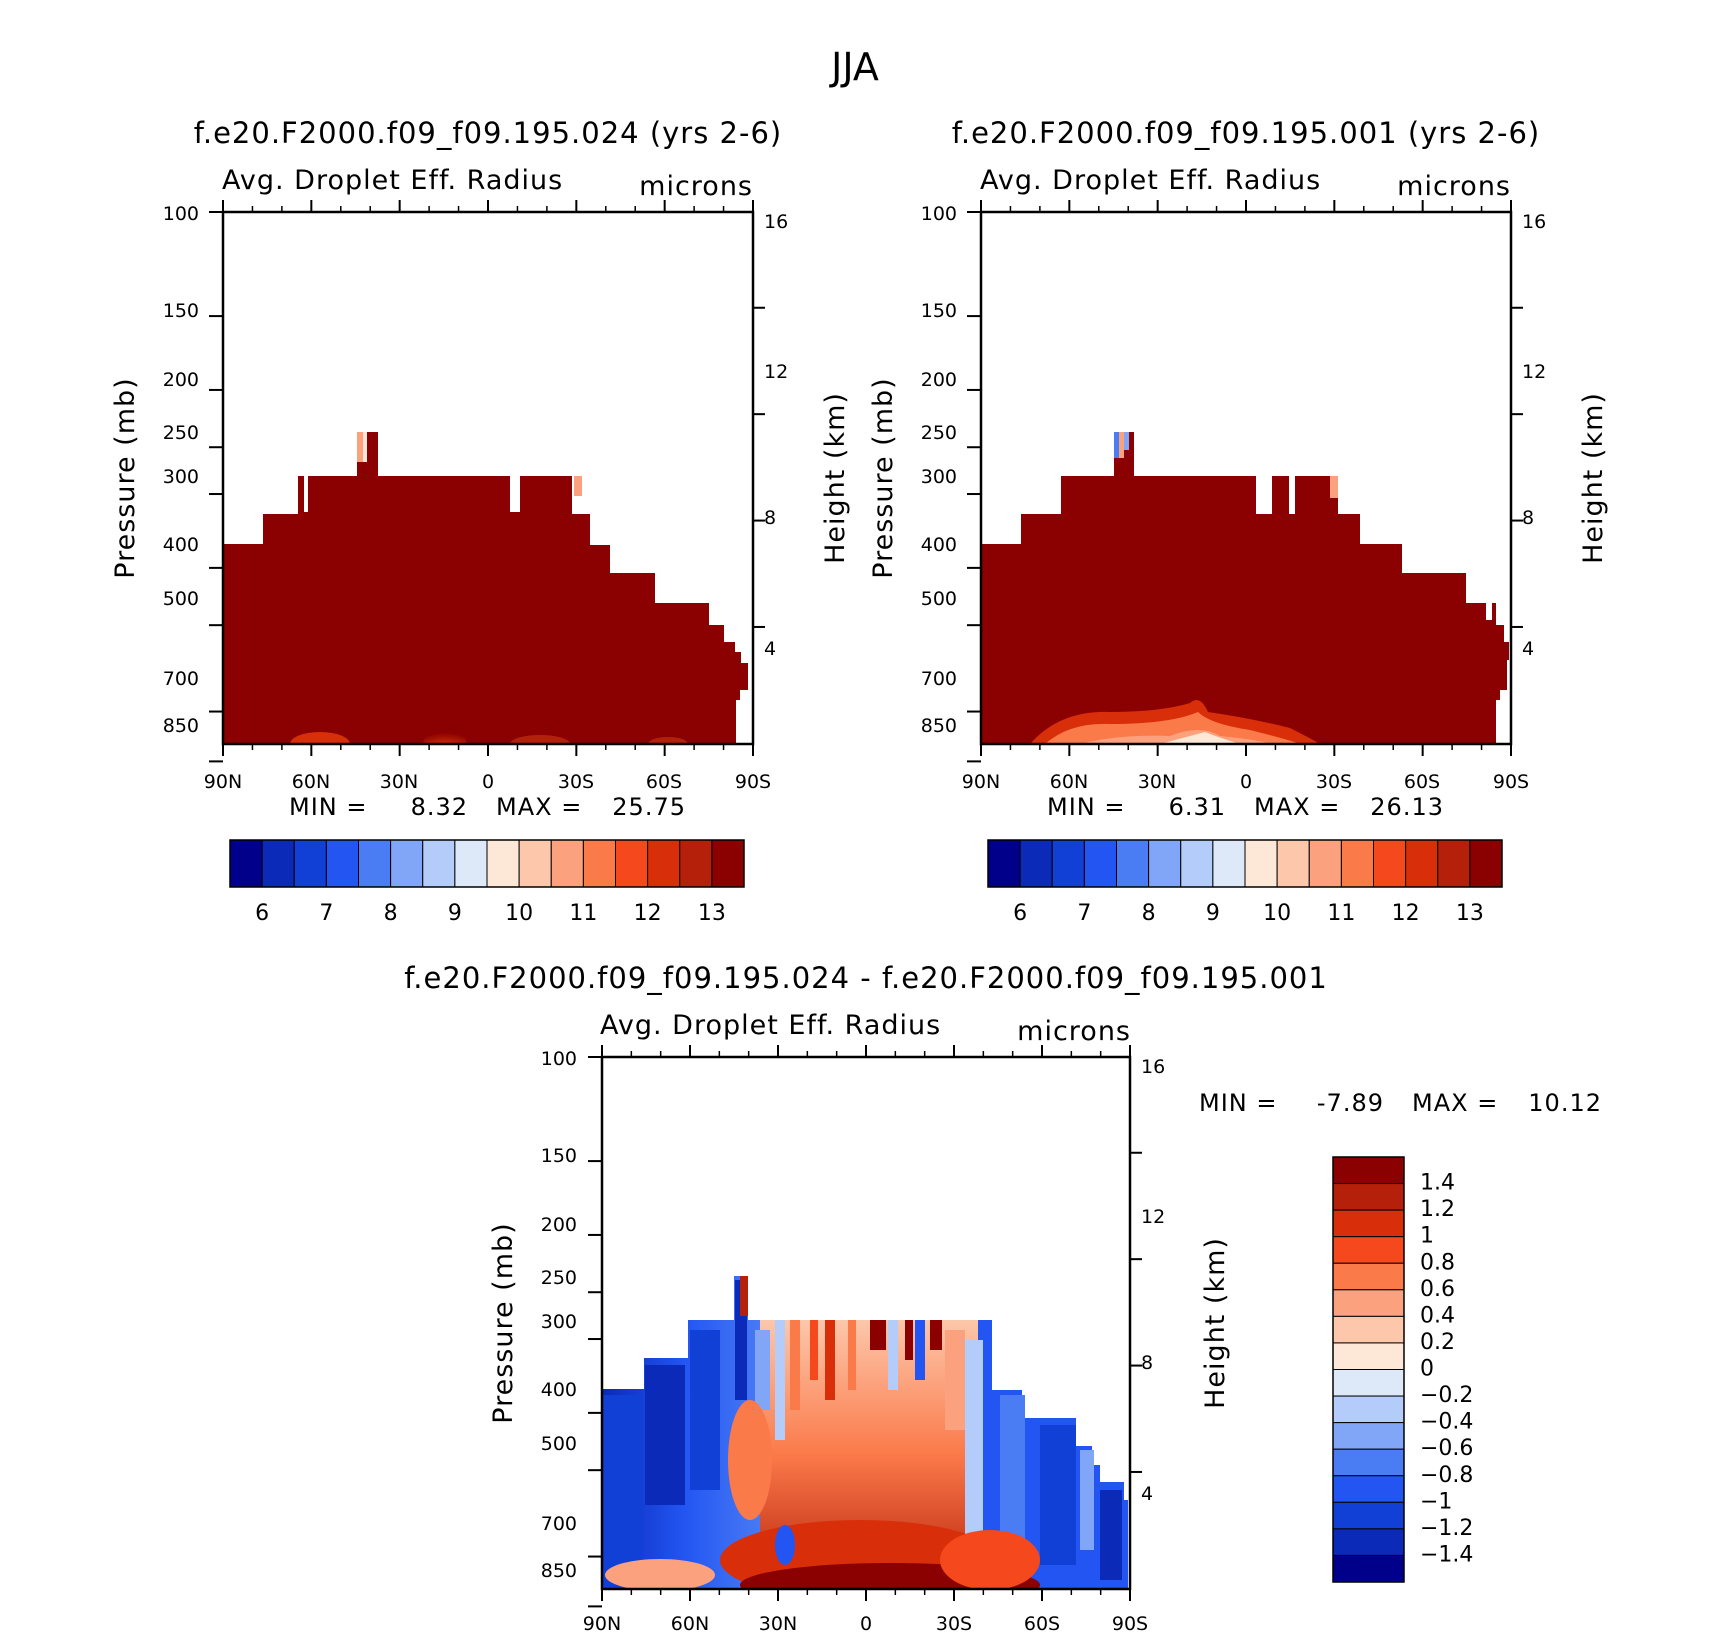 This screenshot has height=1633, width=1710. I want to click on colorbar-label: −1.2, so click(1446, 1528).